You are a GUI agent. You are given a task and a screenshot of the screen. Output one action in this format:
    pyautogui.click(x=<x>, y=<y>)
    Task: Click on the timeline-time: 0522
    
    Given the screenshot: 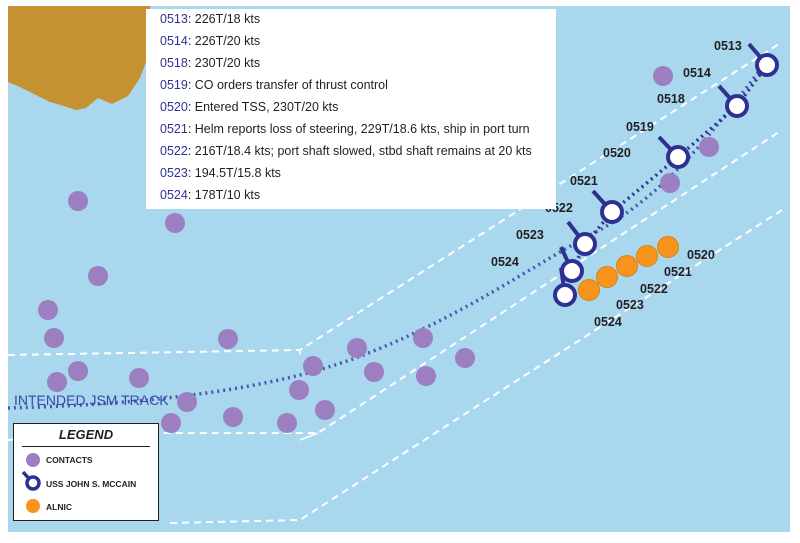 What is the action you would take?
    pyautogui.click(x=174, y=151)
    